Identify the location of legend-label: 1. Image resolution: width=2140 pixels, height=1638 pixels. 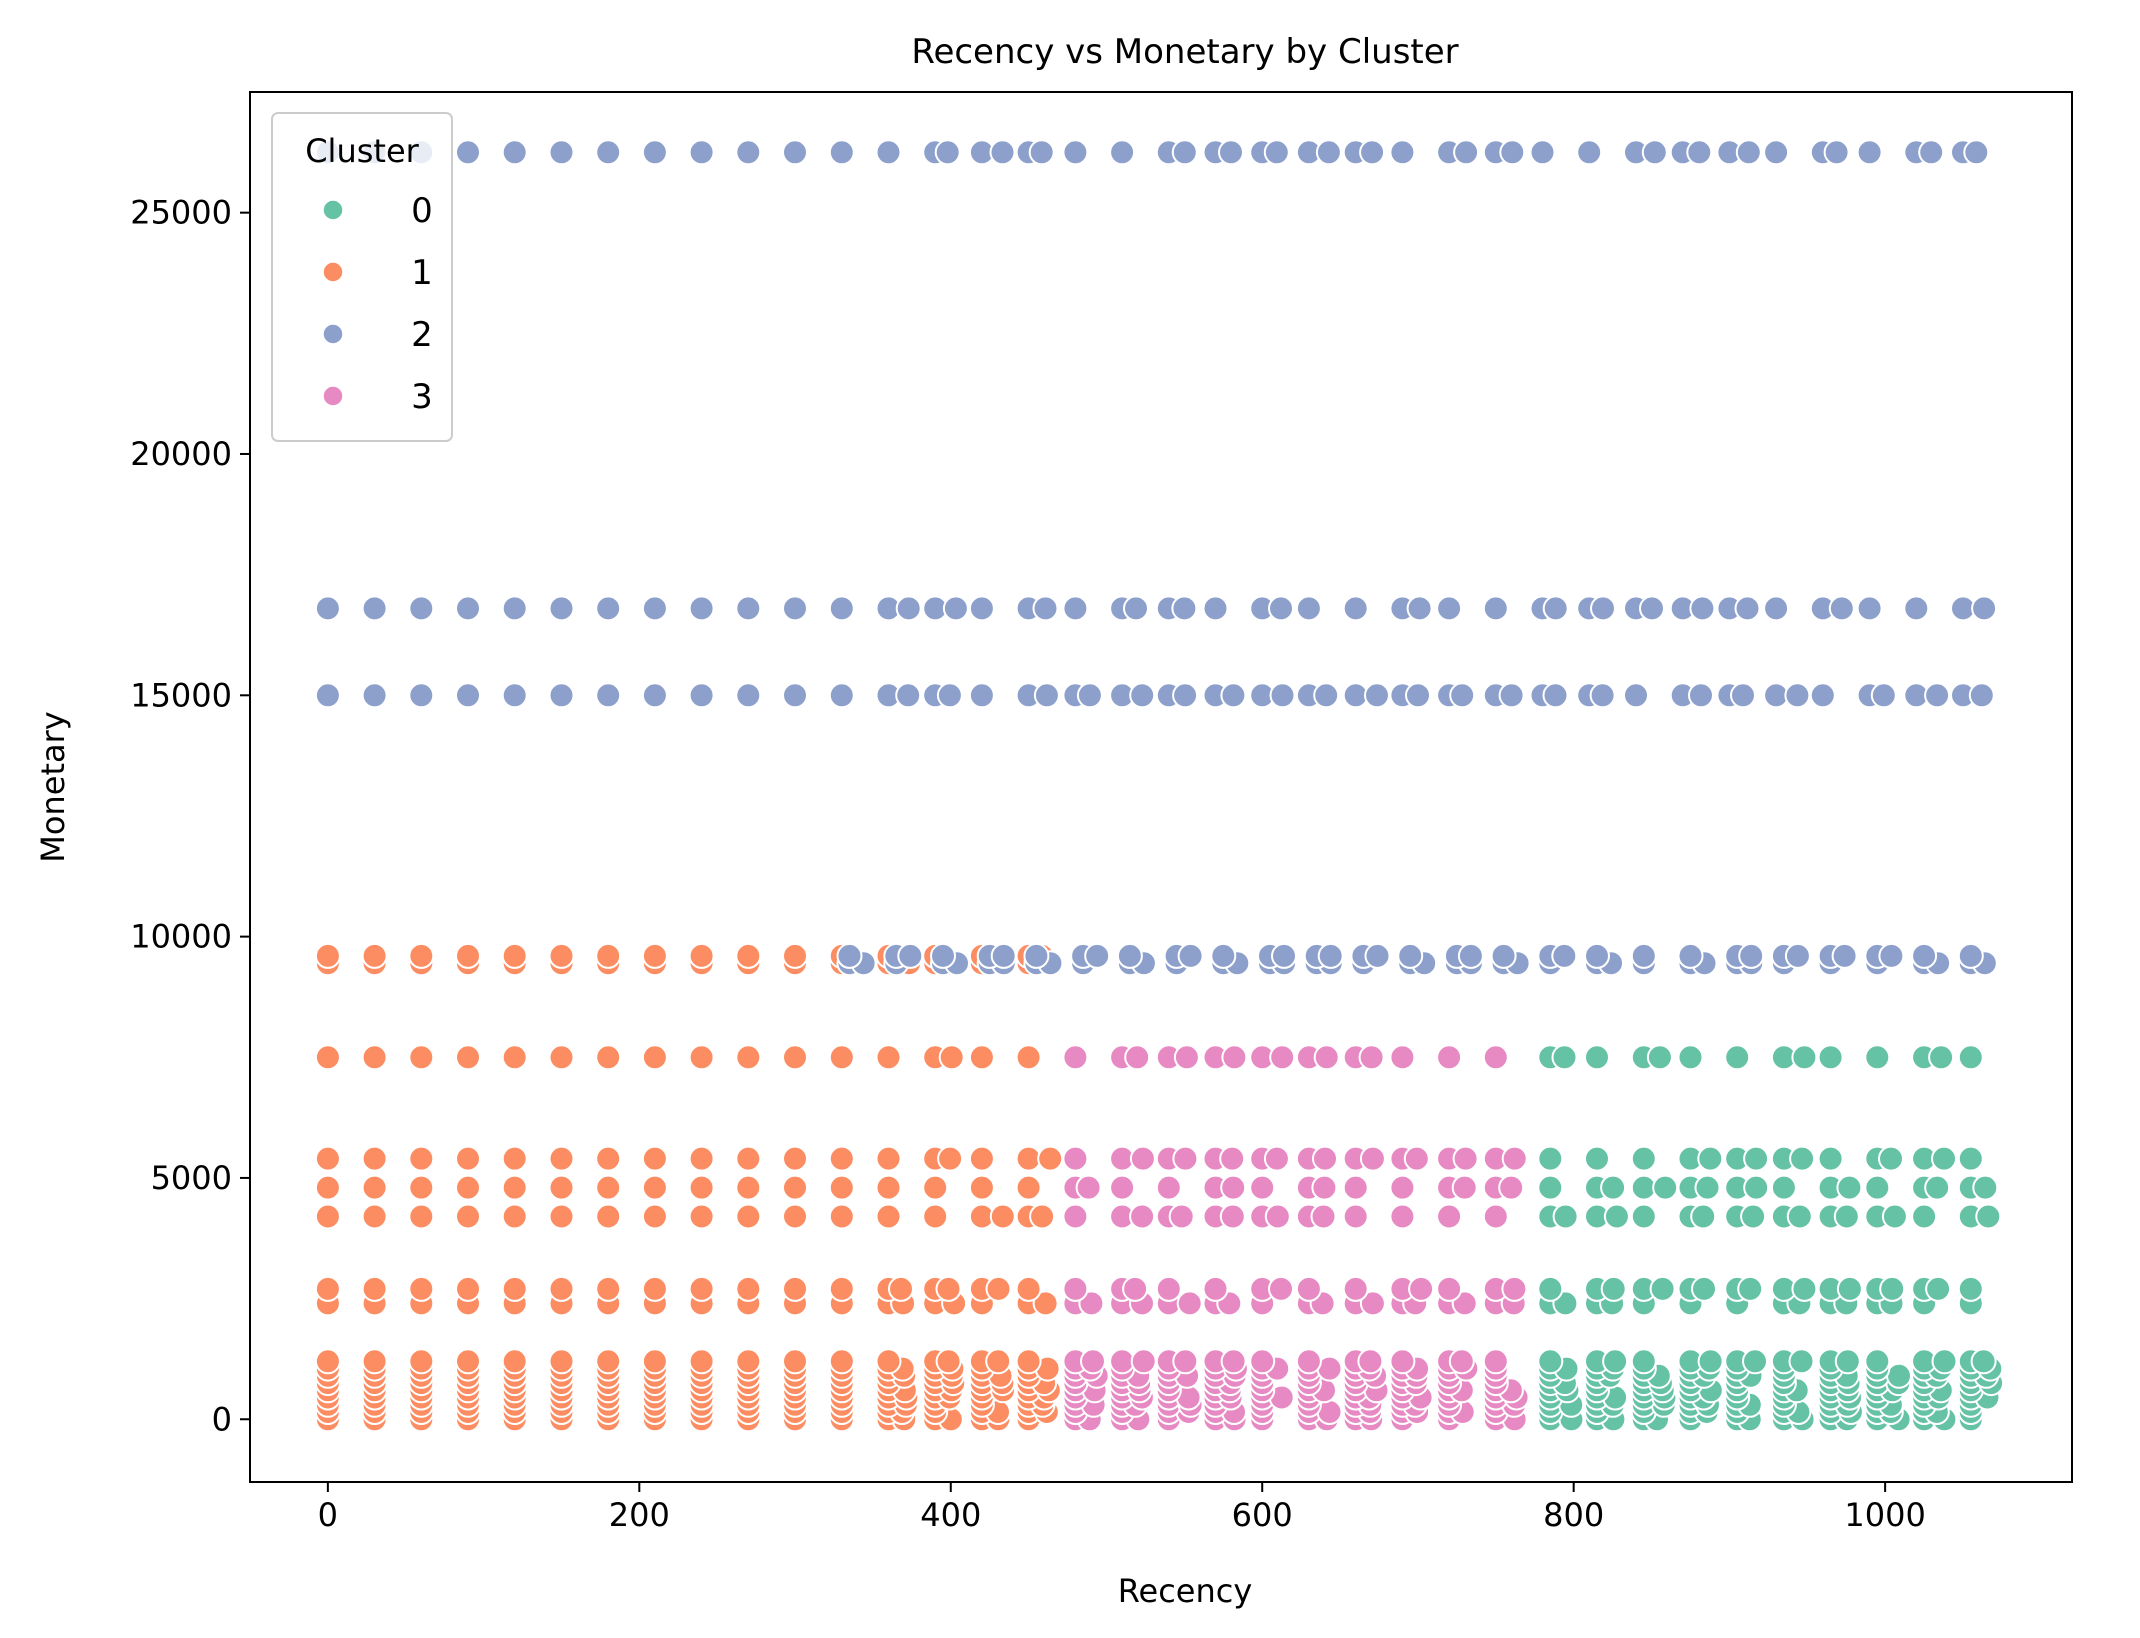
(422, 273).